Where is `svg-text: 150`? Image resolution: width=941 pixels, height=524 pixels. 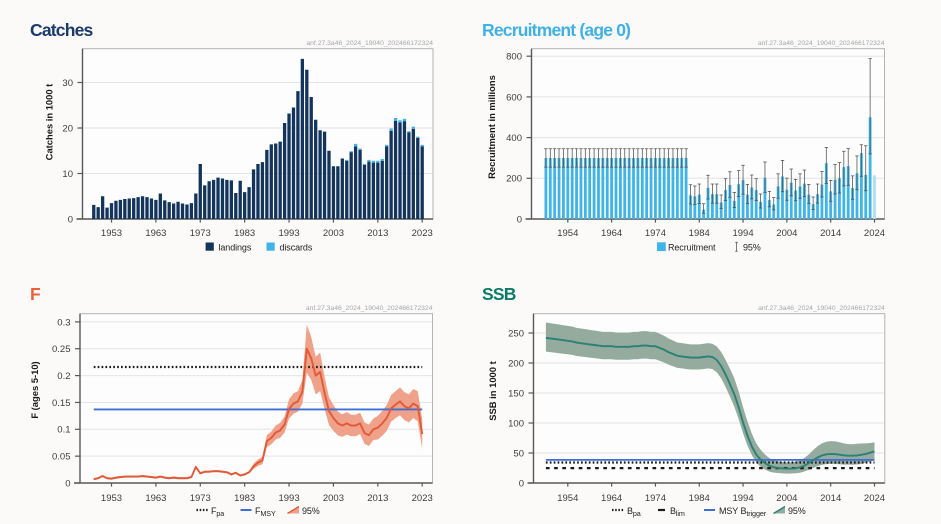
svg-text: 150 is located at coordinates (516, 393).